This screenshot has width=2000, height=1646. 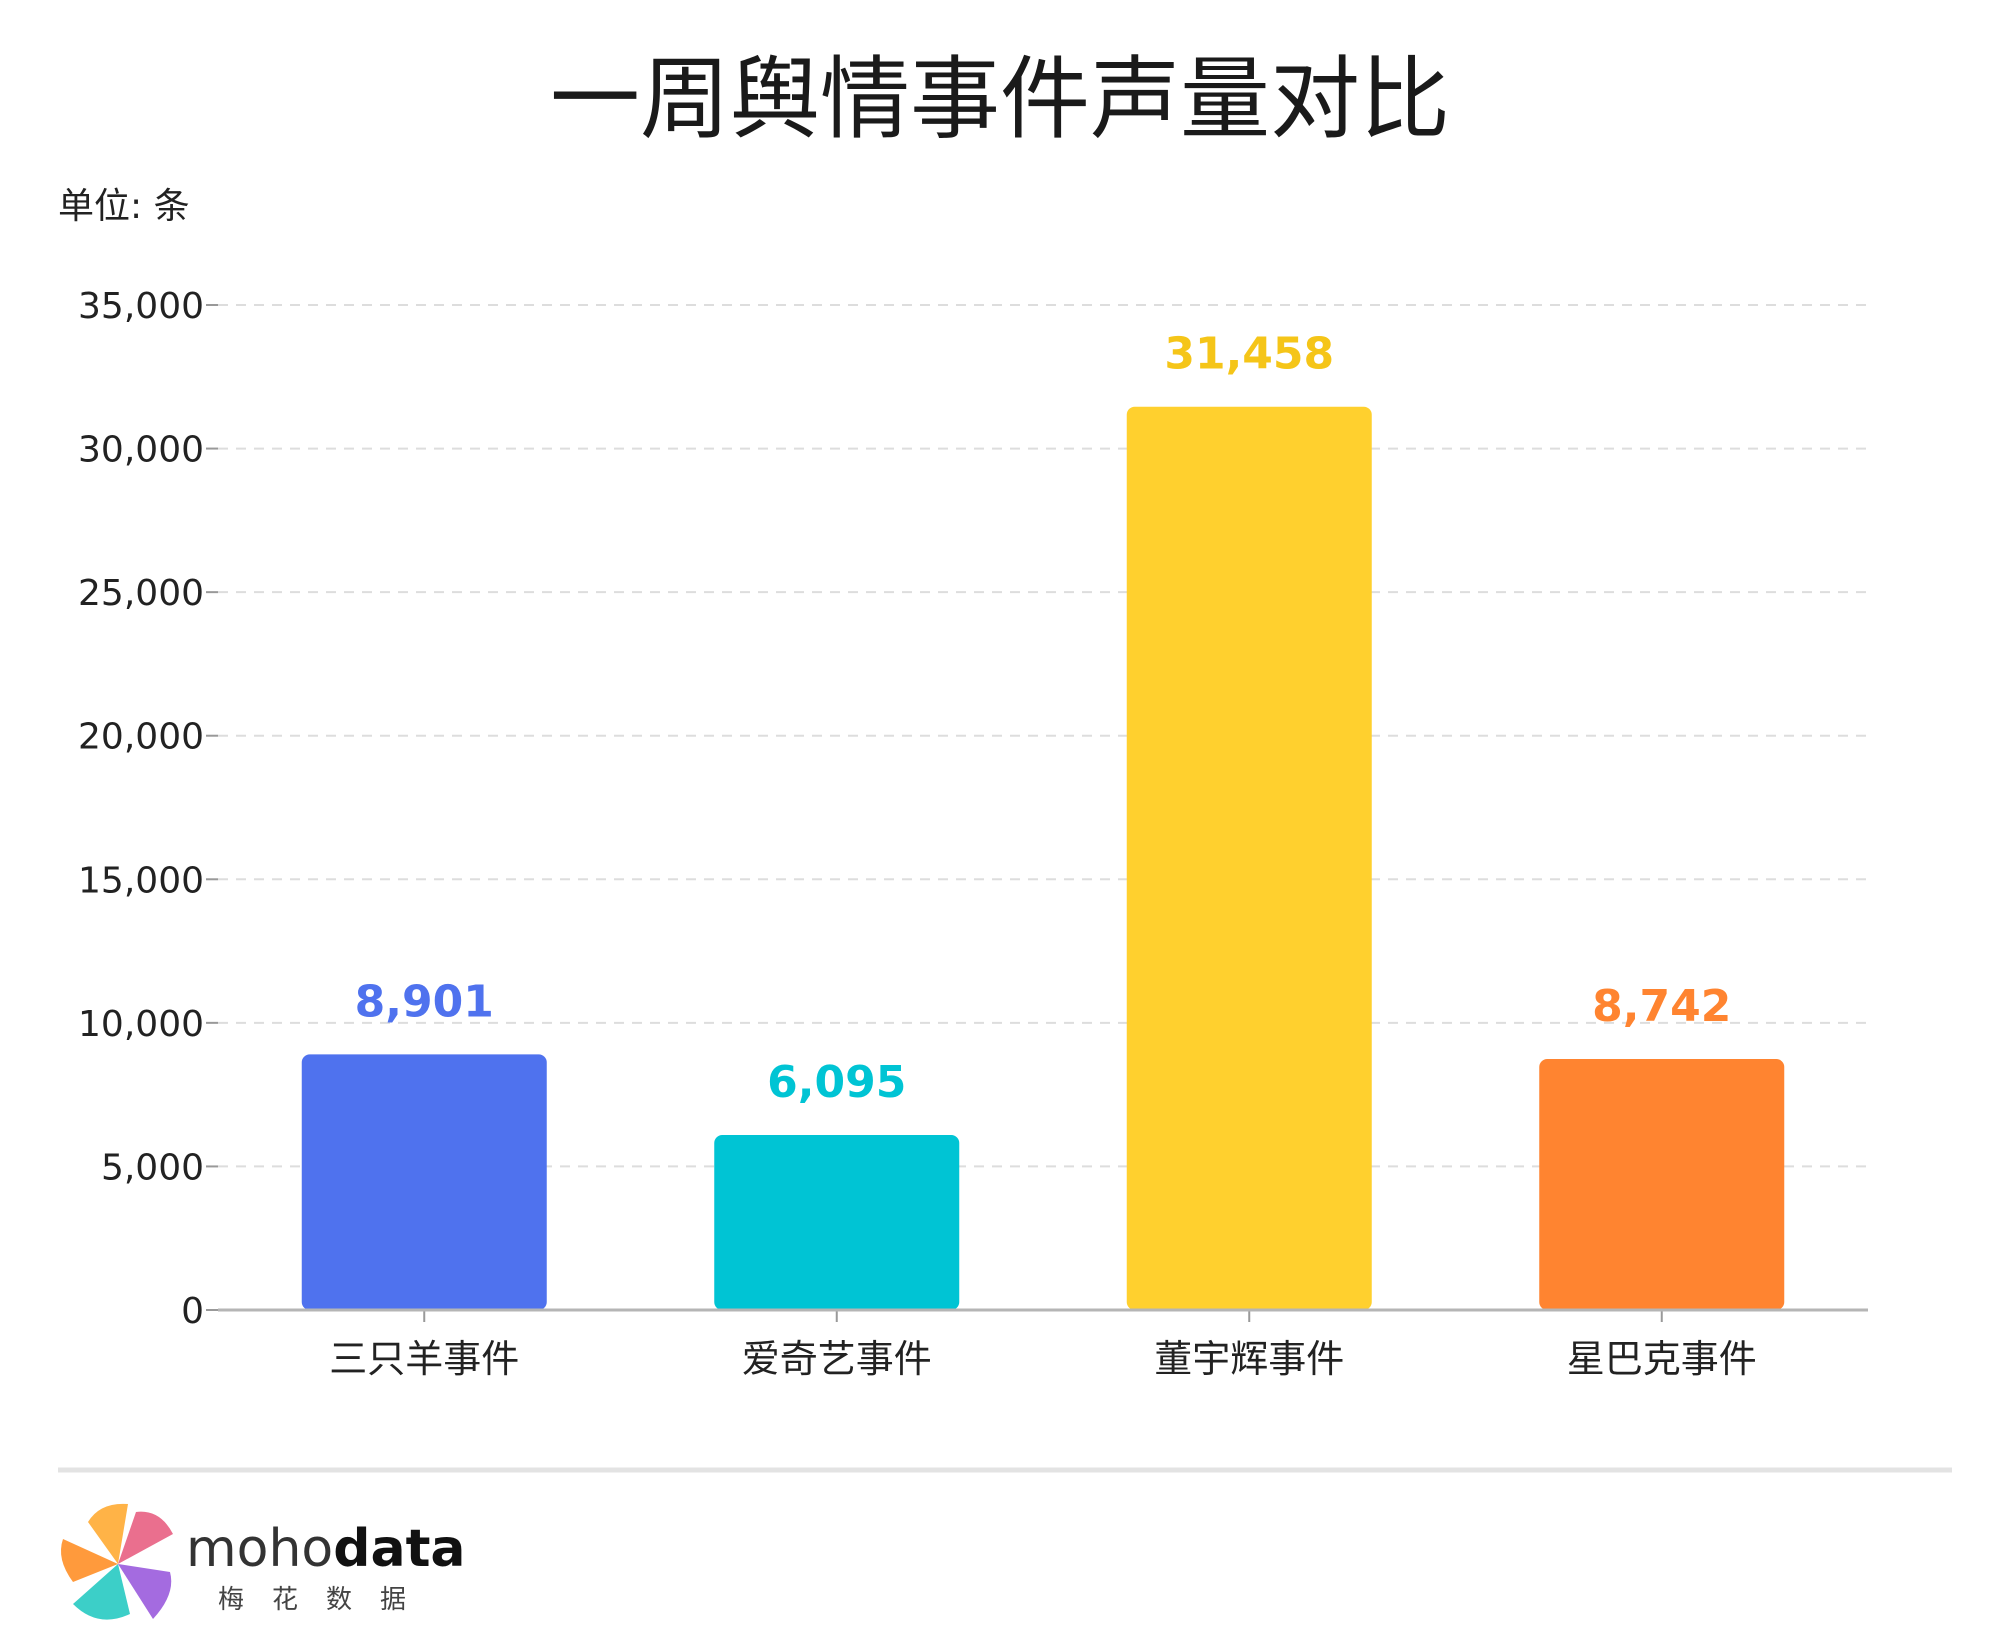 What do you see at coordinates (837, 1359) in the screenshot?
I see `x-tick-label: 爱奇艺事件` at bounding box center [837, 1359].